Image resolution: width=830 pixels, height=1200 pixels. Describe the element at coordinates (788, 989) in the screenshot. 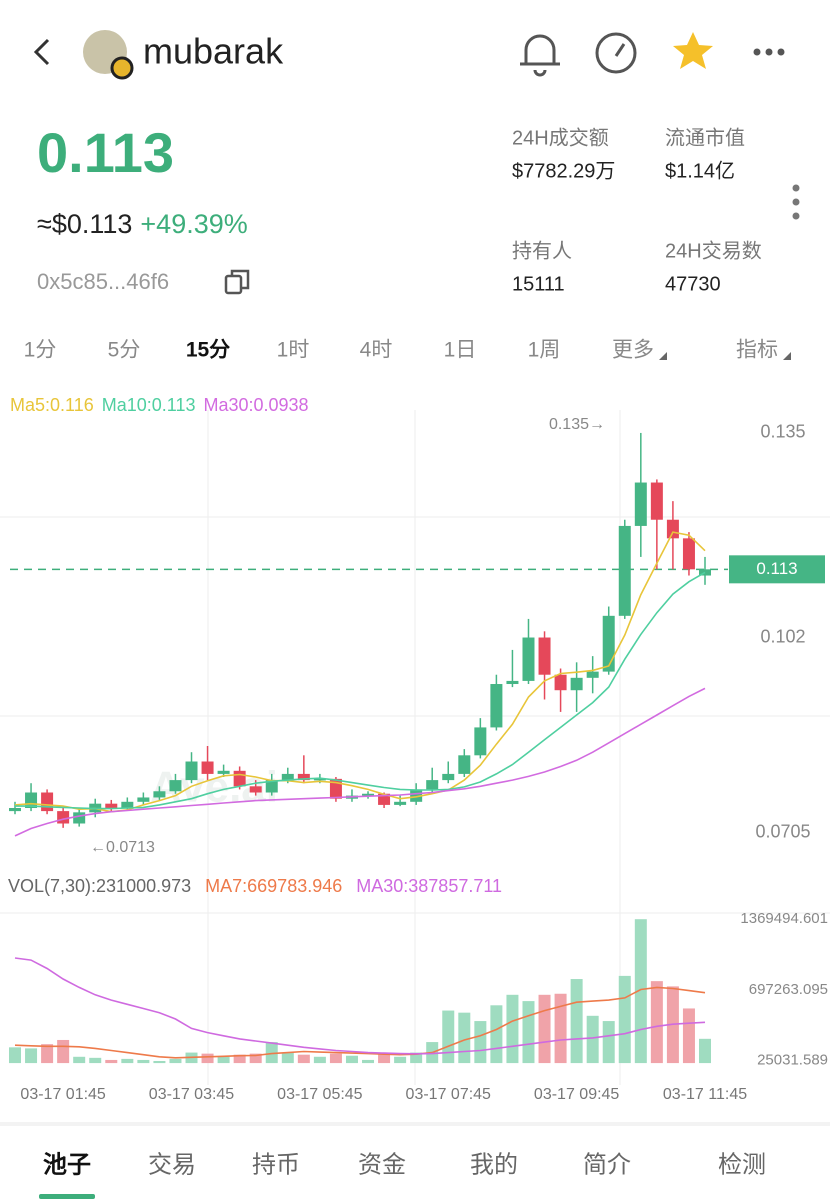

I see `y-tick-label: 697263.095` at that location.